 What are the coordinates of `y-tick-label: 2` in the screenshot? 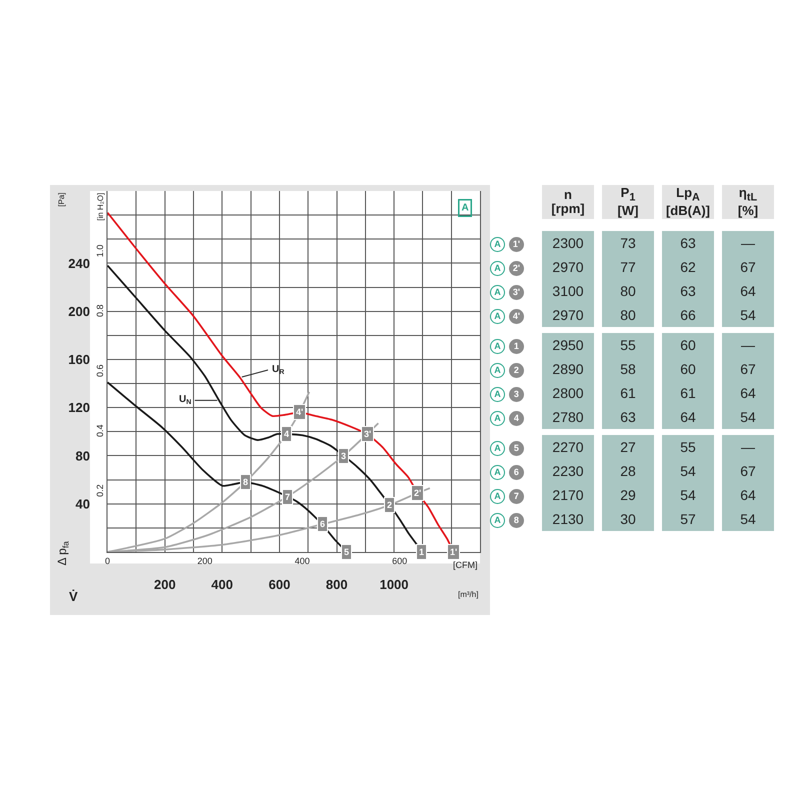 It's located at (516, 370).